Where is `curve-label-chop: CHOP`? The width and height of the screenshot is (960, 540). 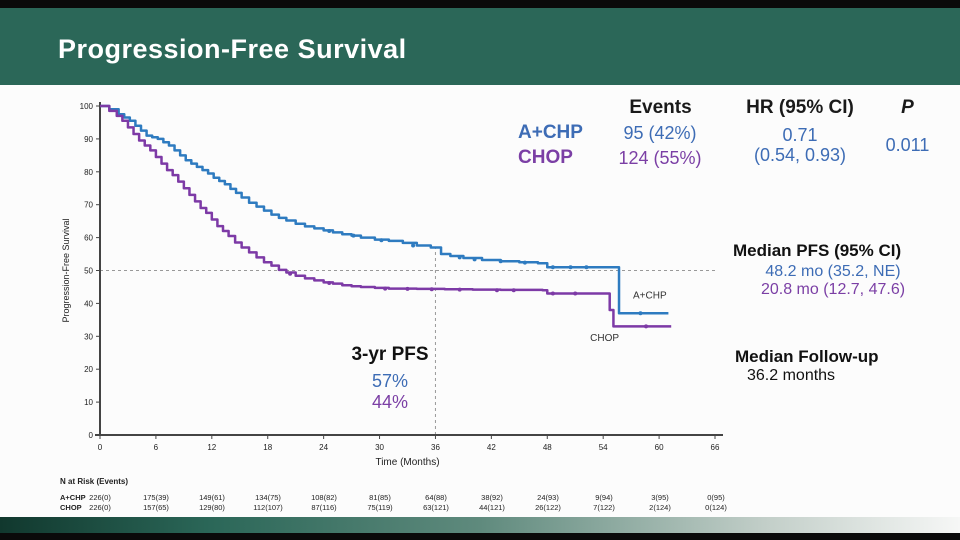
curve-label-chop: CHOP is located at coordinates (604, 338).